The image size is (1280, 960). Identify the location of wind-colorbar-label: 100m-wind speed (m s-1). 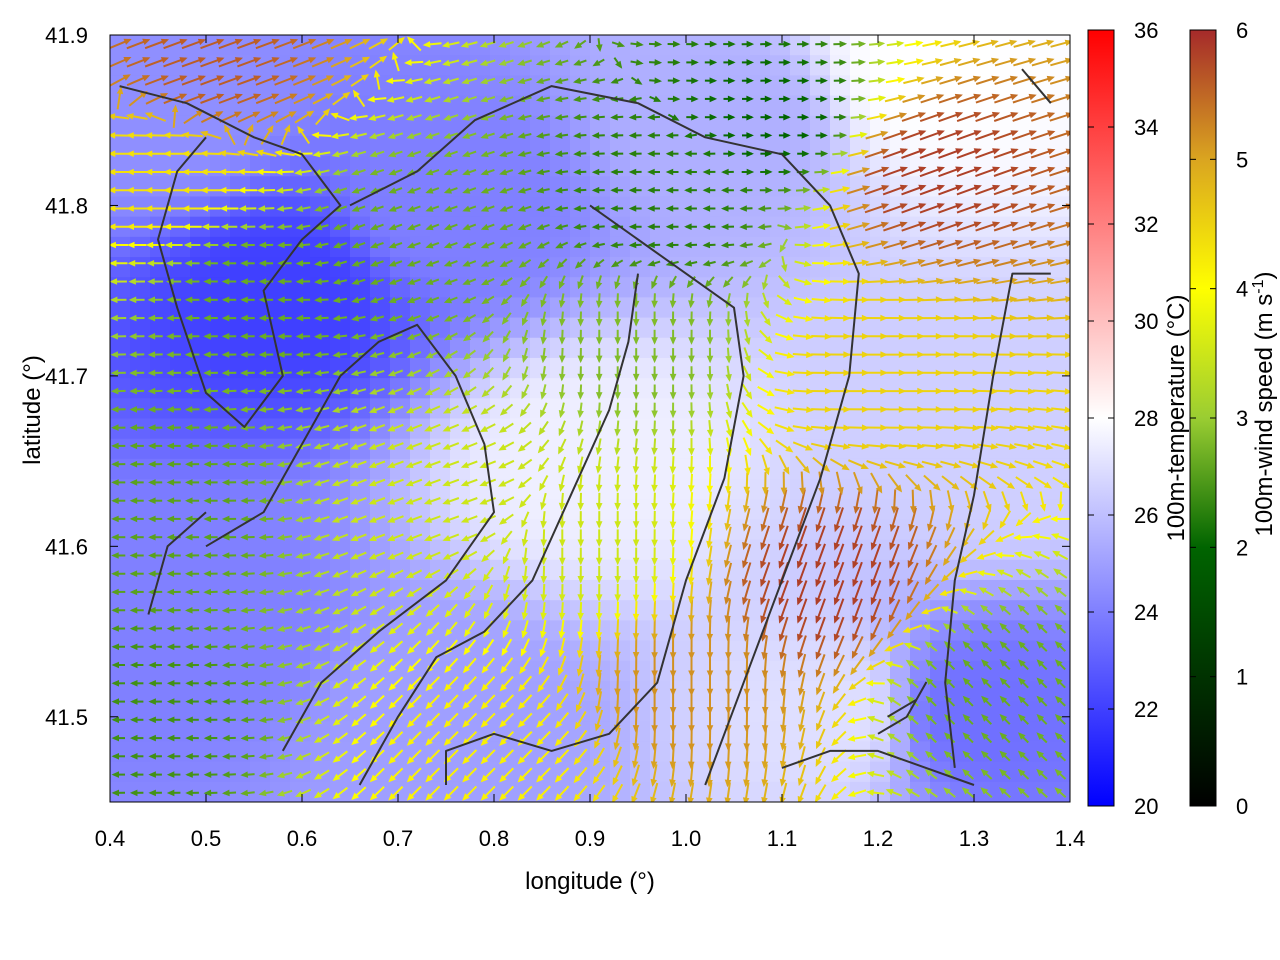
(1264, 404).